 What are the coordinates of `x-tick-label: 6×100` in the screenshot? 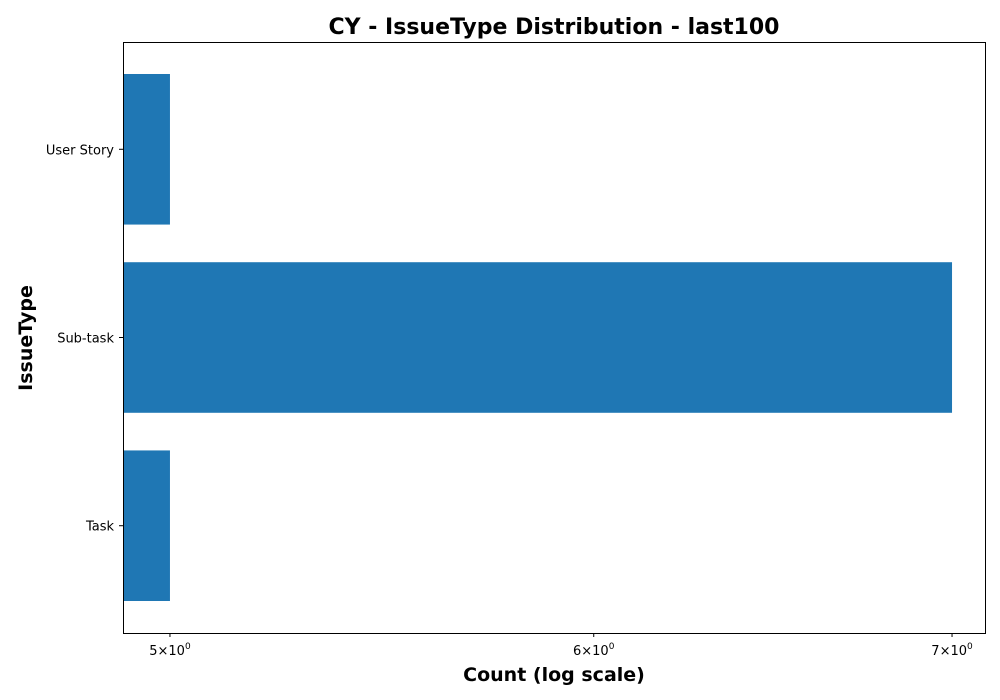 It's located at (594, 650).